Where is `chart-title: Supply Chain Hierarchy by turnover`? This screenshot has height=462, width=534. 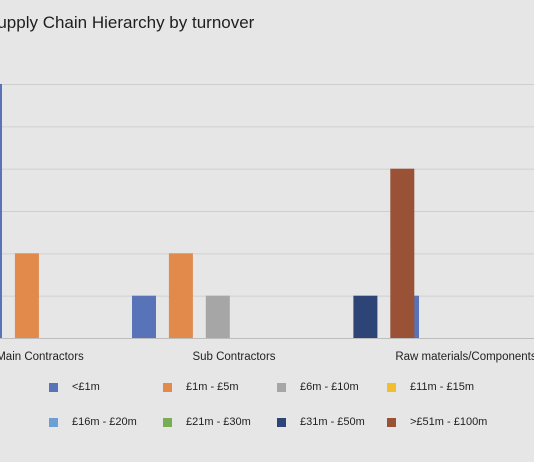 chart-title: Supply Chain Hierarchy by turnover is located at coordinates (127, 22).